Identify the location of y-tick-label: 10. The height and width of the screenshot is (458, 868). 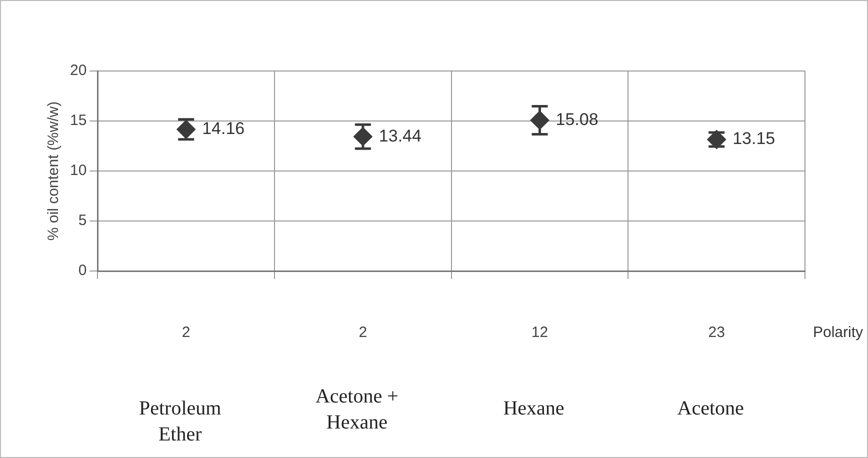
(78, 171).